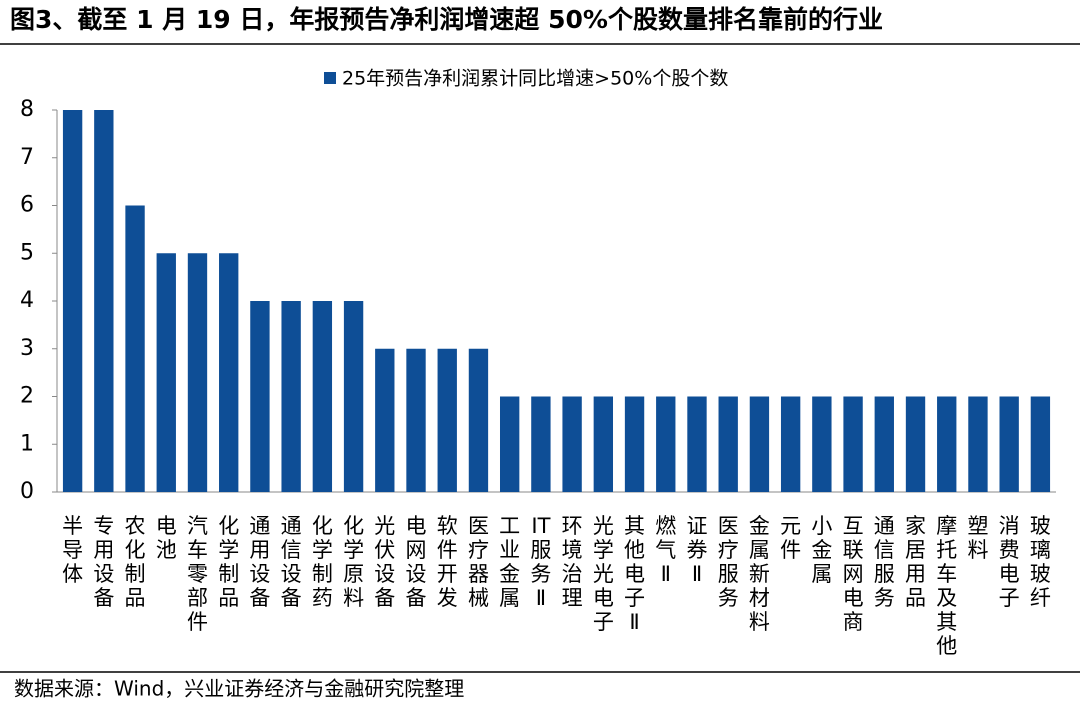 The width and height of the screenshot is (1080, 707). Describe the element at coordinates (884, 562) in the screenshot. I see `x-tick-label: 通信服务` at that location.